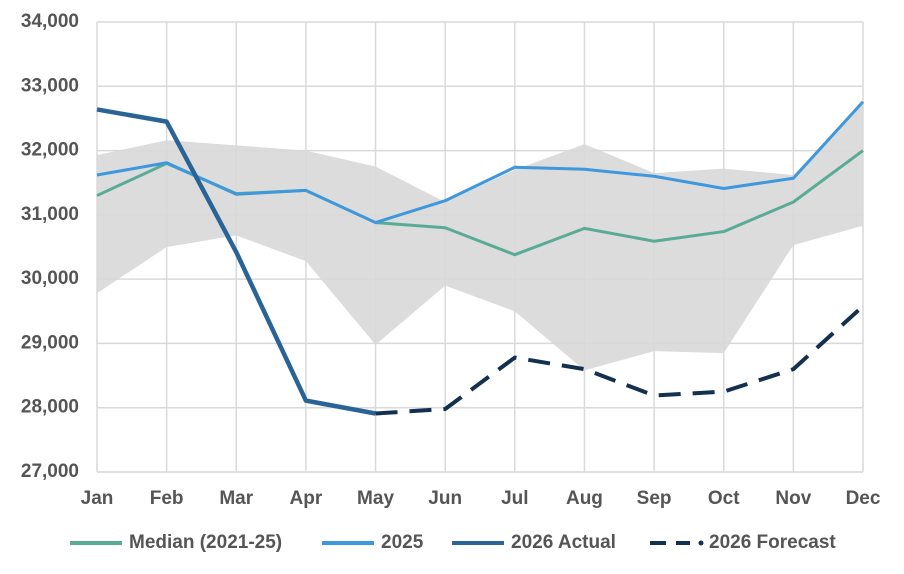 This screenshot has width=904, height=574. Describe the element at coordinates (205, 542) in the screenshot. I see `legend-label: Median (2021-25)` at that location.